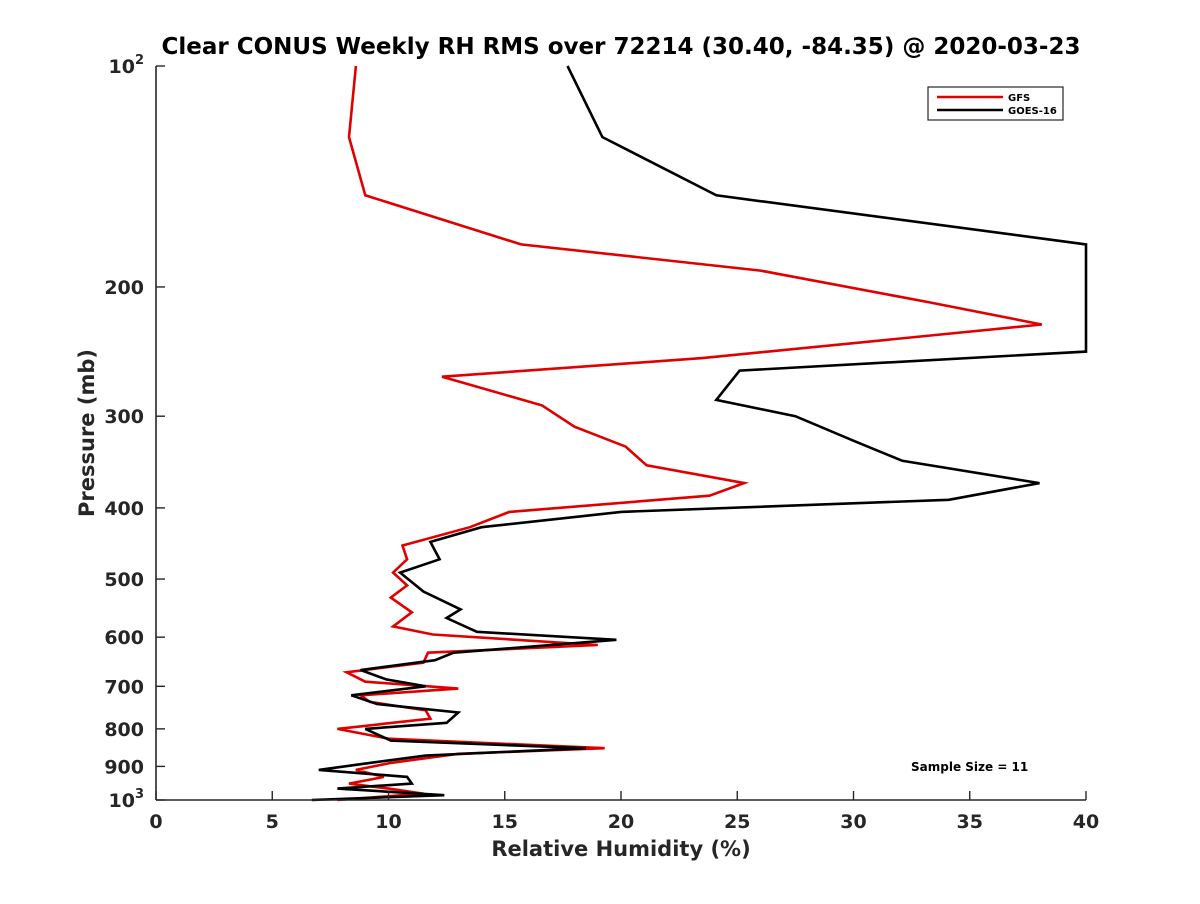  Describe the element at coordinates (620, 849) in the screenshot. I see `x-axis-label: Relative Humidity (%)` at that location.